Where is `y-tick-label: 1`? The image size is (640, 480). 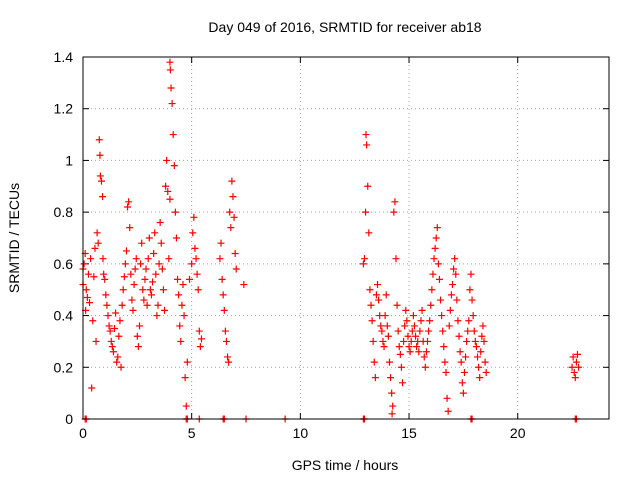 y-tick-label: 1 is located at coordinates (69, 160).